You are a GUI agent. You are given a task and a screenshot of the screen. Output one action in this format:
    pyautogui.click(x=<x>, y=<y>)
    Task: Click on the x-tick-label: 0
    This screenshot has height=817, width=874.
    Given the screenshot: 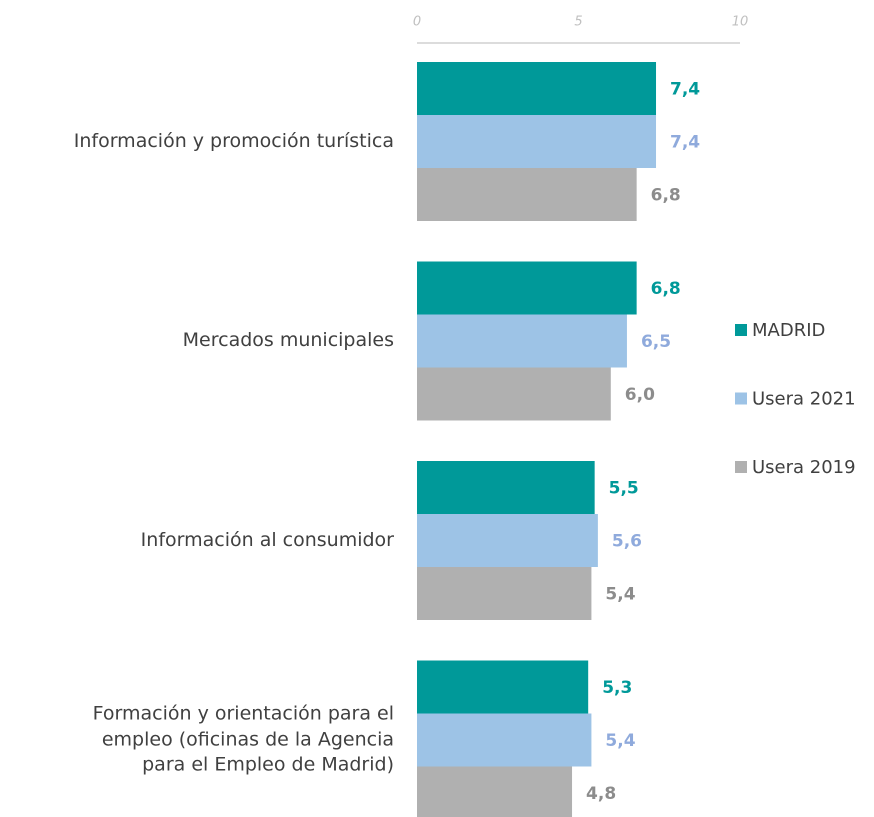 What is the action you would take?
    pyautogui.click(x=417, y=22)
    